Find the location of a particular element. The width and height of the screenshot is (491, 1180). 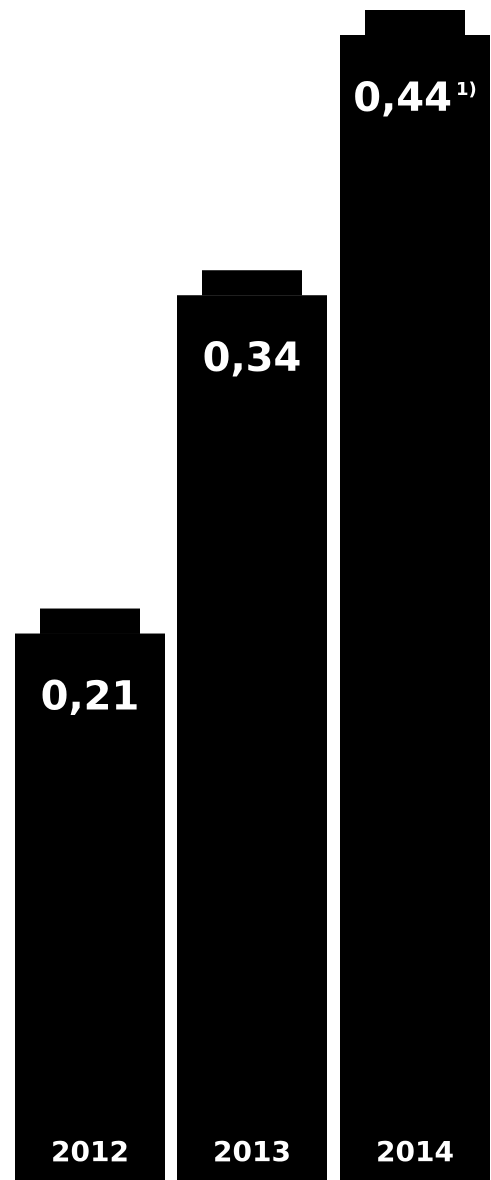

bar-cap-2014 is located at coordinates (415, 22).